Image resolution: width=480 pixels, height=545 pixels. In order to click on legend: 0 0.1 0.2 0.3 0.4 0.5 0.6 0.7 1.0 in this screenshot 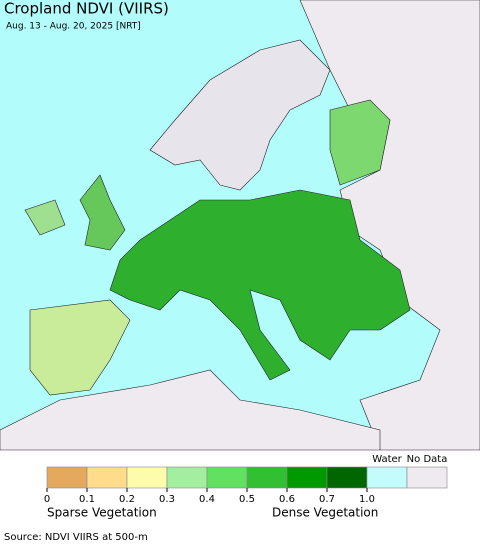, I will do `click(246, 485)`.